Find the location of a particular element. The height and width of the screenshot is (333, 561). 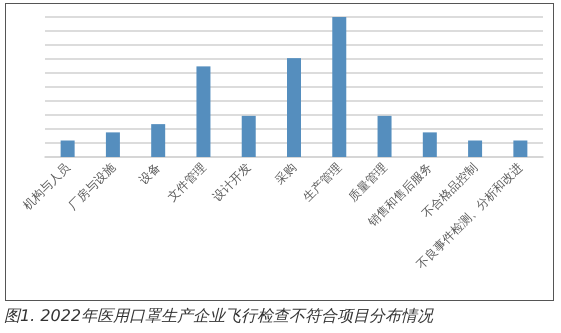

x-tick-label: 设备 is located at coordinates (150, 173).